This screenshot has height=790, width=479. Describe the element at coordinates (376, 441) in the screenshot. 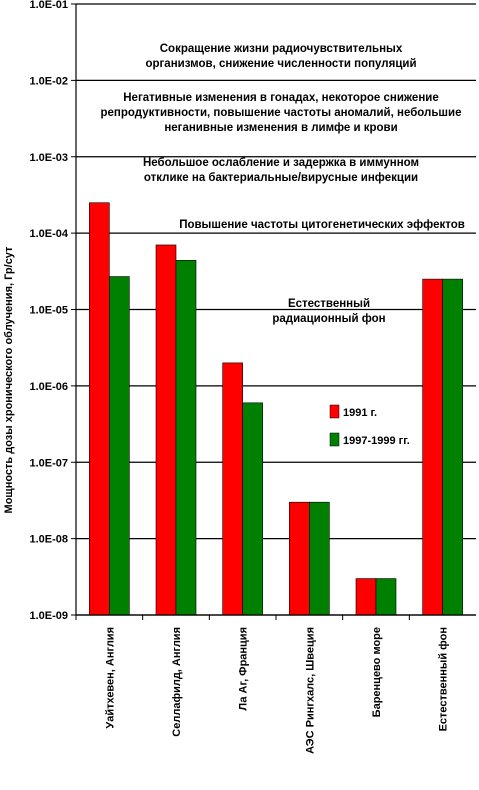

I see `legend-label: 1997-1999 гг.` at that location.